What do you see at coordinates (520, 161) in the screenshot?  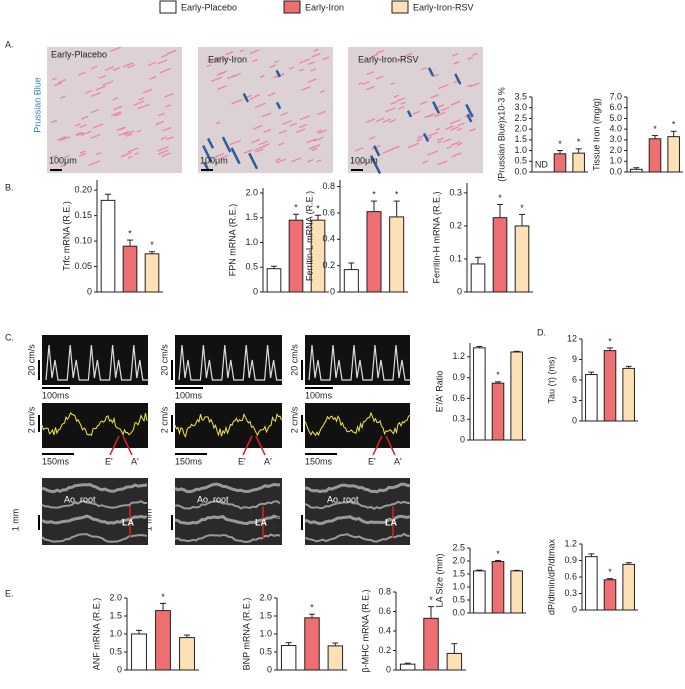 I see `y-tick-label: 0.5` at bounding box center [520, 161].